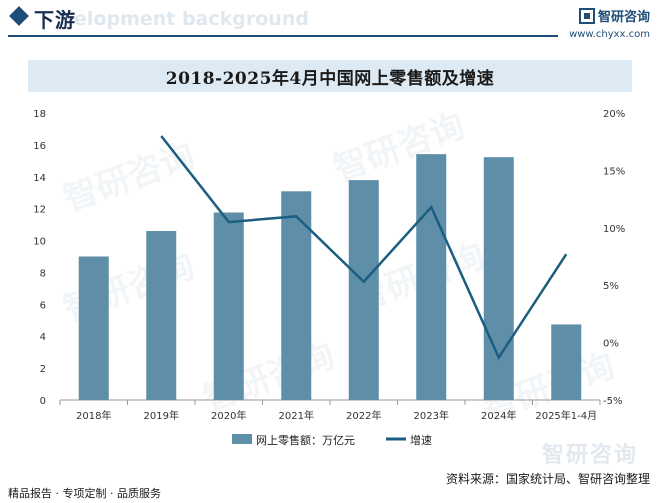 This screenshot has width=660, height=503. Describe the element at coordinates (609, 34) in the screenshot. I see `brand-url: www.chyxx.com` at that location.